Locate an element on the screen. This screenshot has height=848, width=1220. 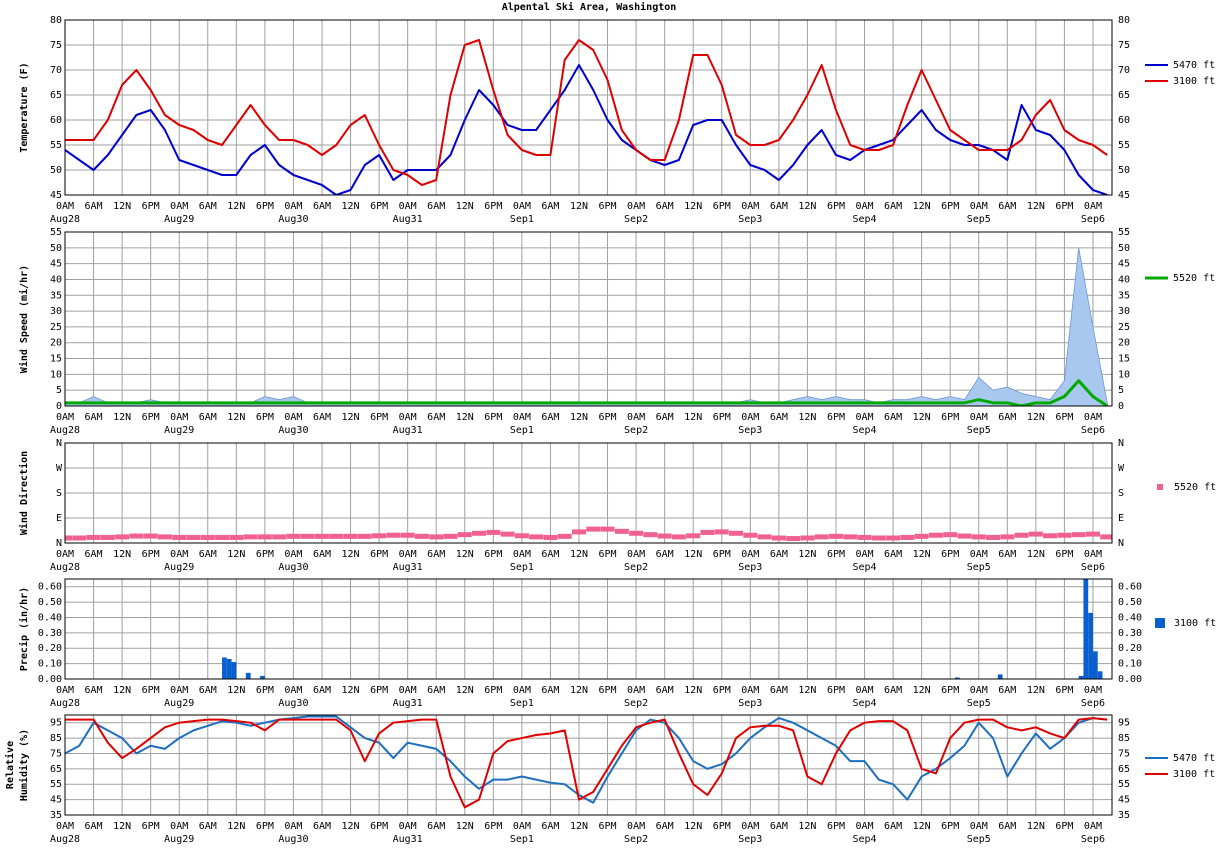
y-tick-label: S is located at coordinates (59, 493).